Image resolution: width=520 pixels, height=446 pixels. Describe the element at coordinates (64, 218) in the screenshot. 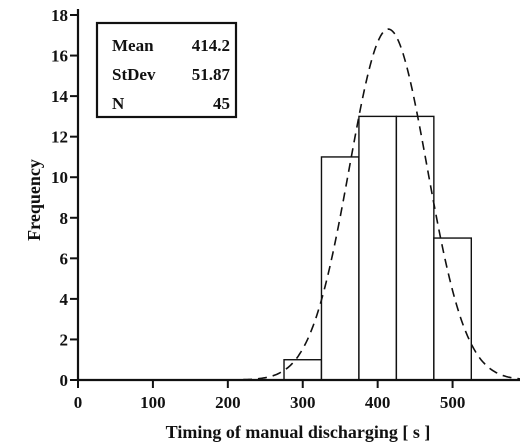

I see `y-tick-label-8: 8` at that location.